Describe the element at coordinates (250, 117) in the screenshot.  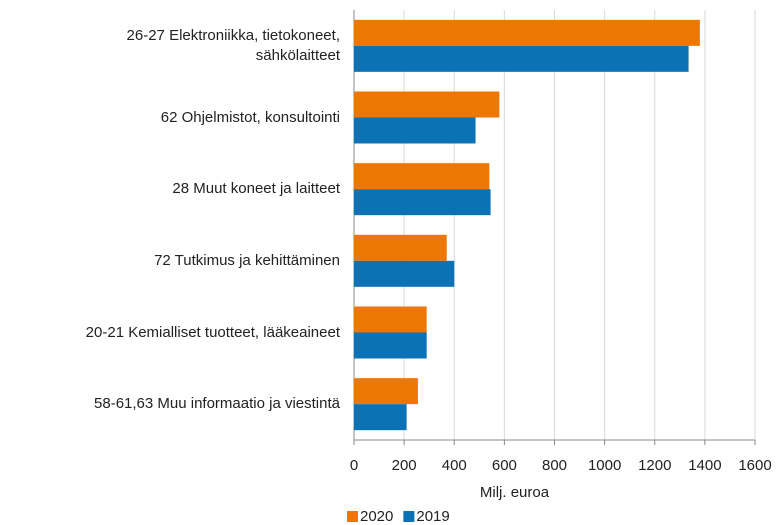
I see `y-tick-label: 62 Ohjelmistot, konsultointi` at that location.